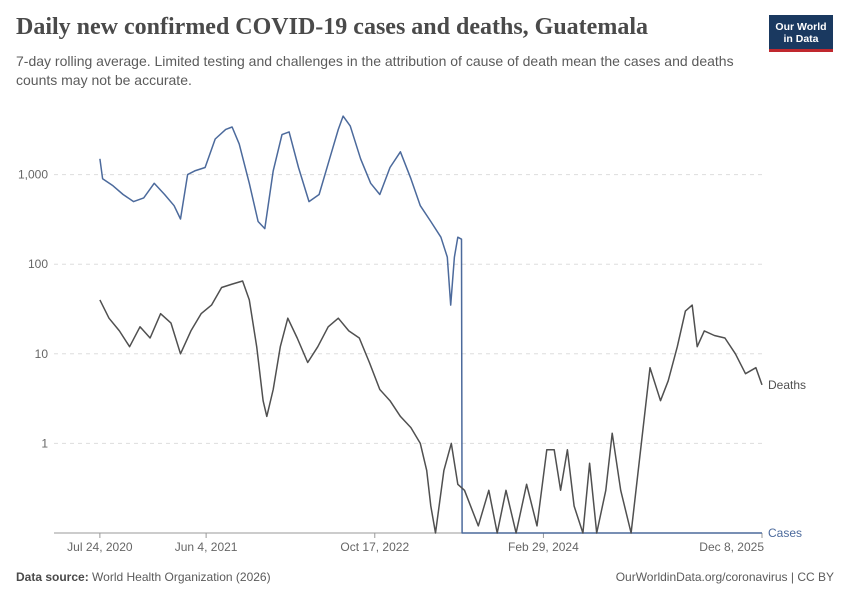 The width and height of the screenshot is (850, 600). Describe the element at coordinates (724, 577) in the screenshot. I see `source-link: OurWorldinData.org/coronavirus | CC BY` at that location.